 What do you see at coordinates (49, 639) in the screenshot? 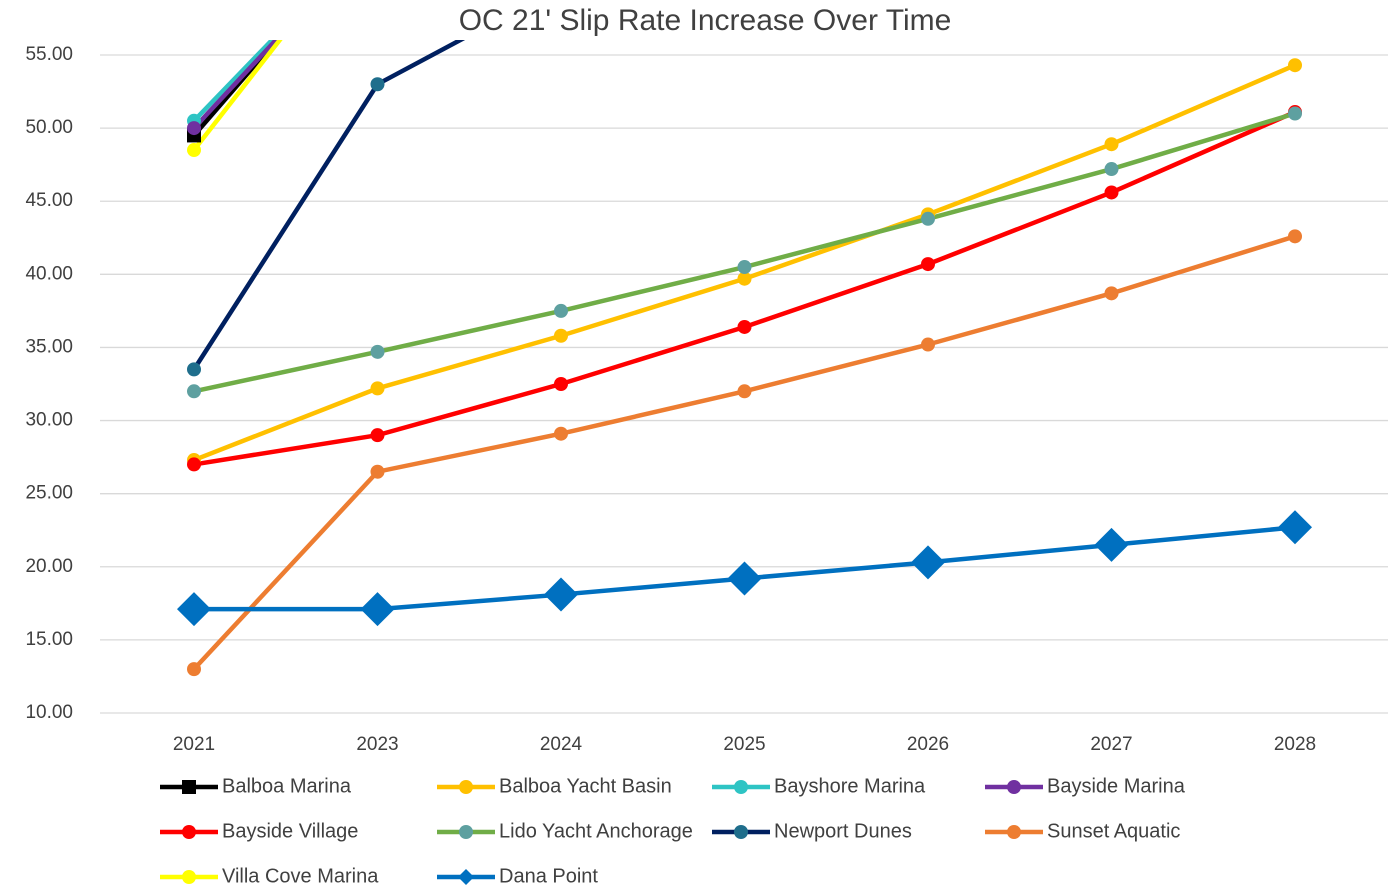
I see `y-tick-label: 15.00` at bounding box center [49, 639].